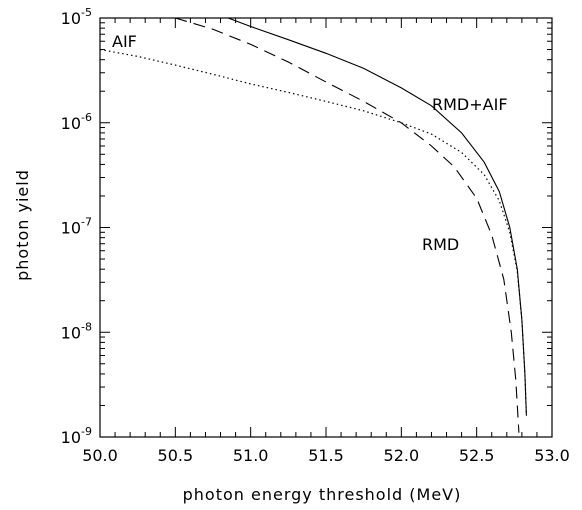  I want to click on x-tick-labels: 50.0 50.5 51.0 51.5 52.0 52.5 53.0, so click(326, 455).